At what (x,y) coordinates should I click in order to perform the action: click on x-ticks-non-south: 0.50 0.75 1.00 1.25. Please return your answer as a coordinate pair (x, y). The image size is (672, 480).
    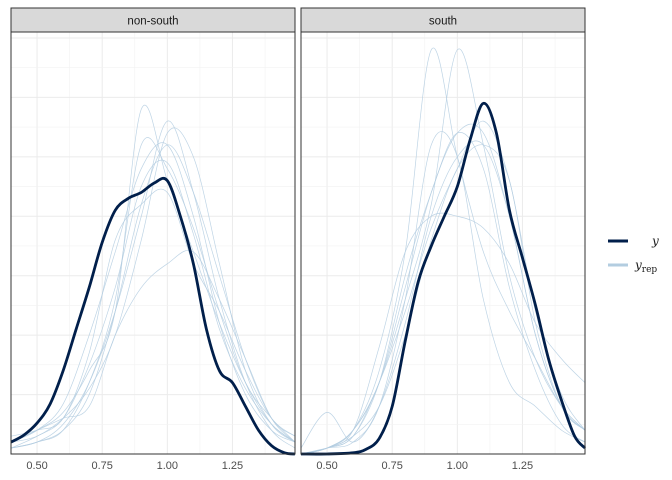
    Looking at the image, I should click on (134, 466).